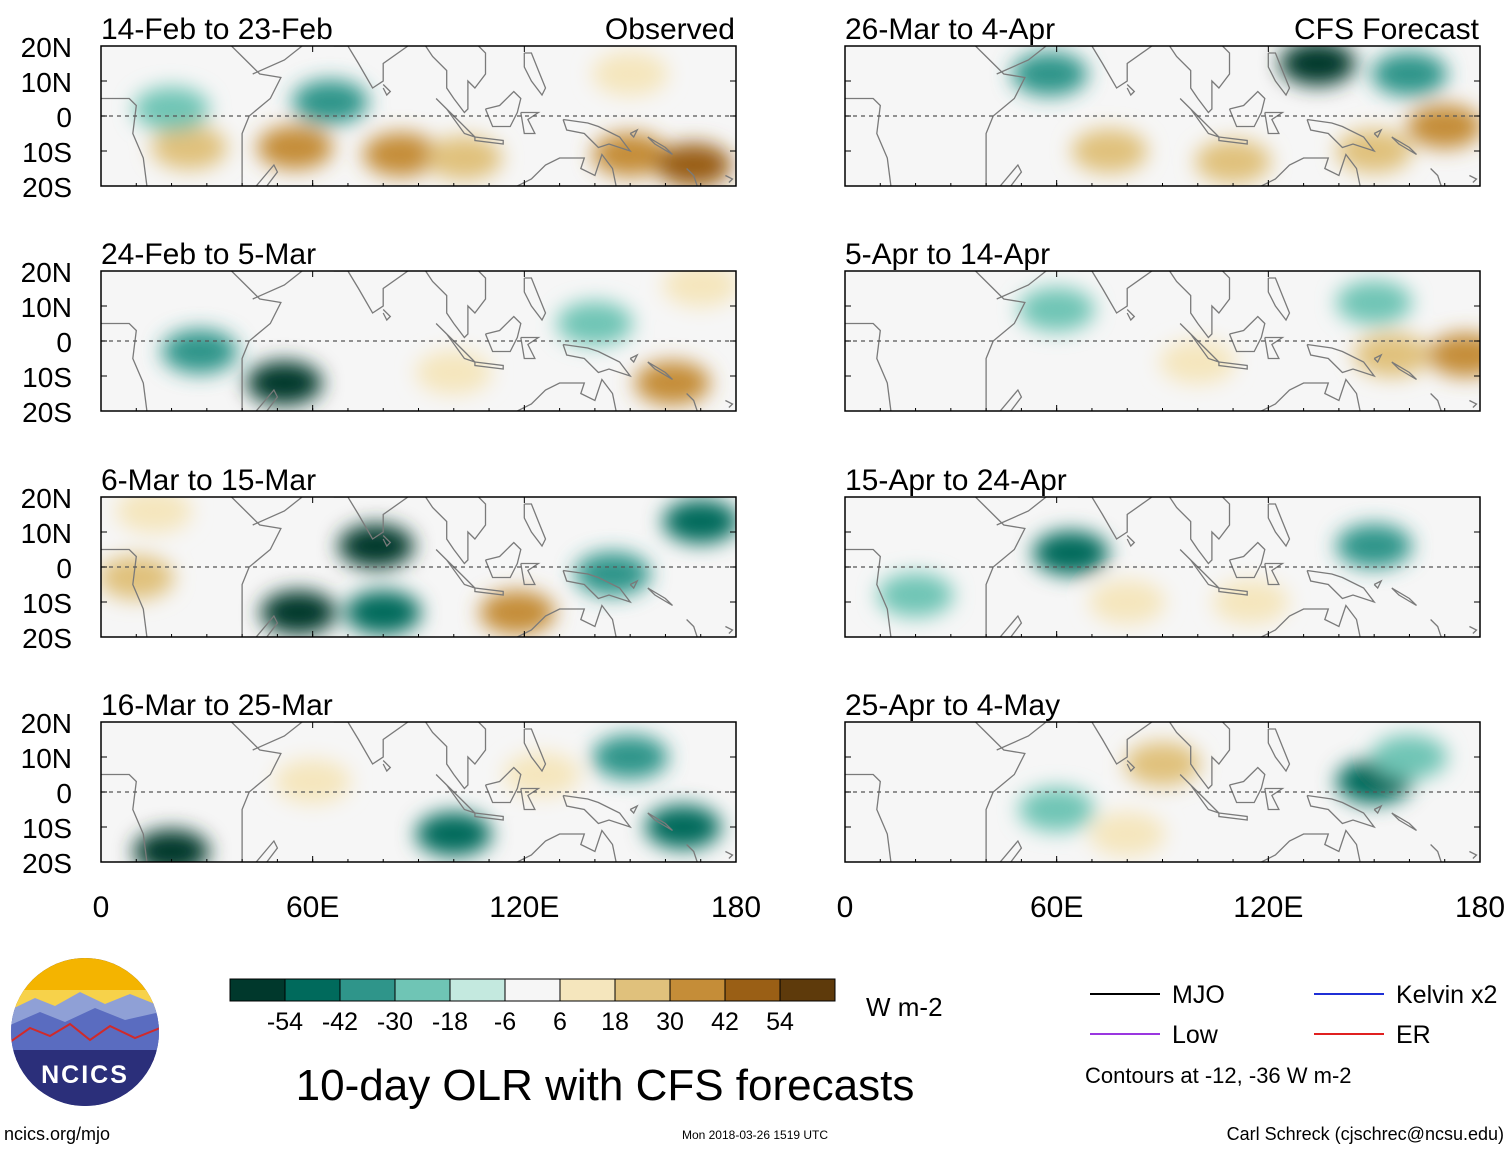 The width and height of the screenshot is (1510, 1149). I want to click on footer-url: ncics.org/mjo, so click(57, 1134).